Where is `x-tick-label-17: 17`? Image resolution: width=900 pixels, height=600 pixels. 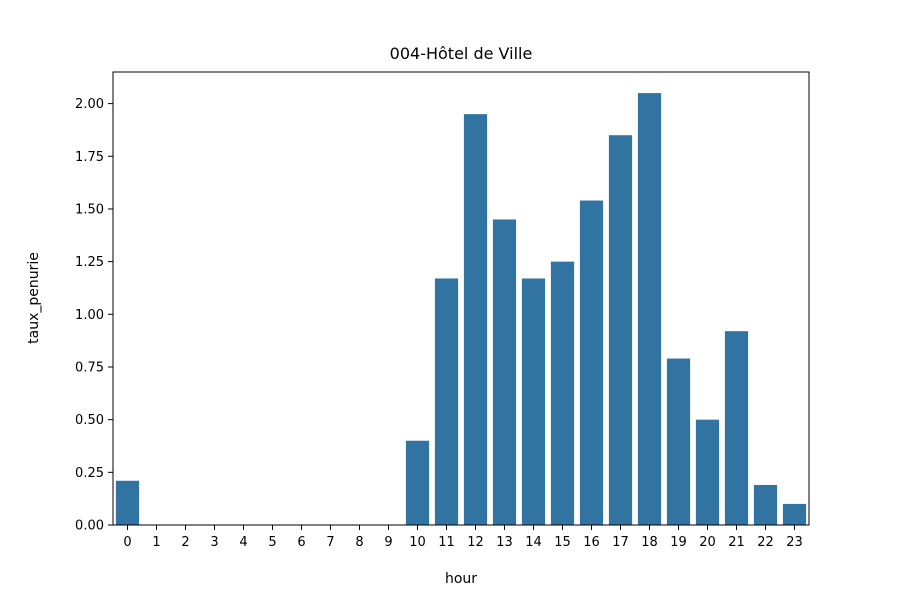 x-tick-label-17: 17 is located at coordinates (620, 542).